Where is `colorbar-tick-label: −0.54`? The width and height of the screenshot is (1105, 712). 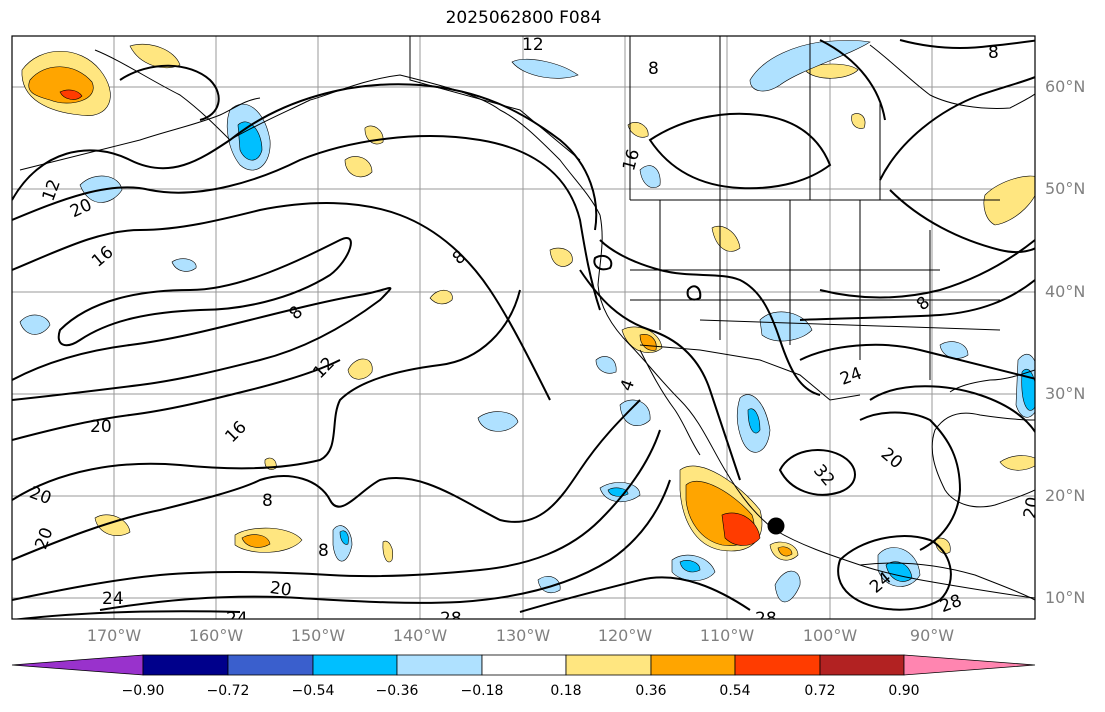 colorbar-tick-label: −0.54 is located at coordinates (313, 691).